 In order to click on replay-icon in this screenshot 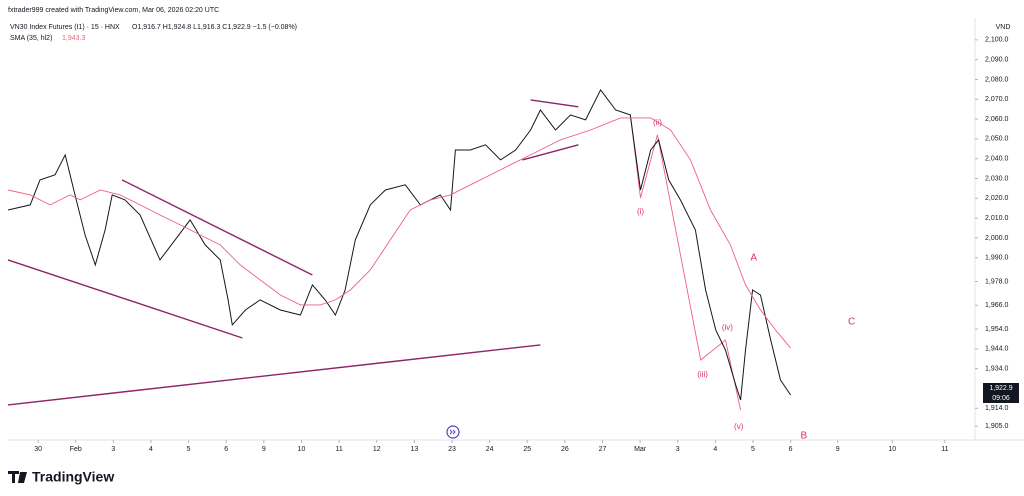, I will do `click(453, 432)`.